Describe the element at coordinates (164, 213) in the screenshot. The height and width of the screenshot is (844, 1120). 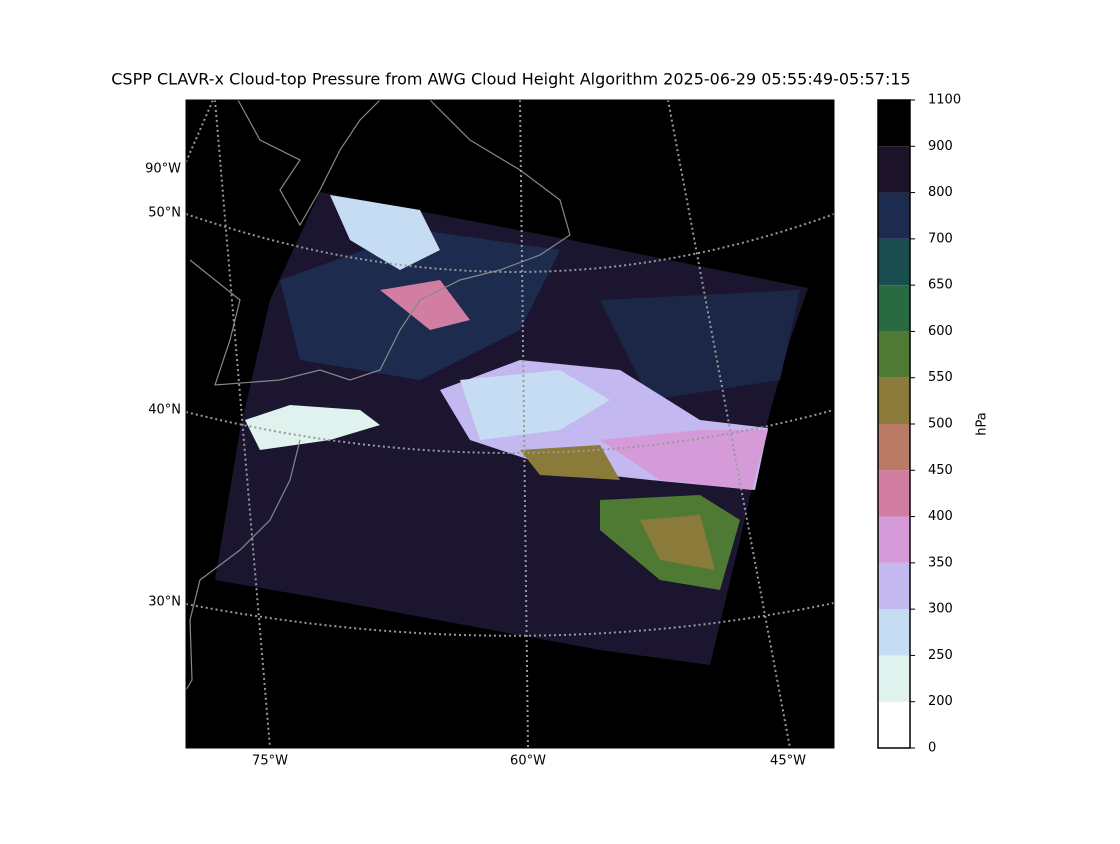
I see `lat-label: 50°N` at that location.